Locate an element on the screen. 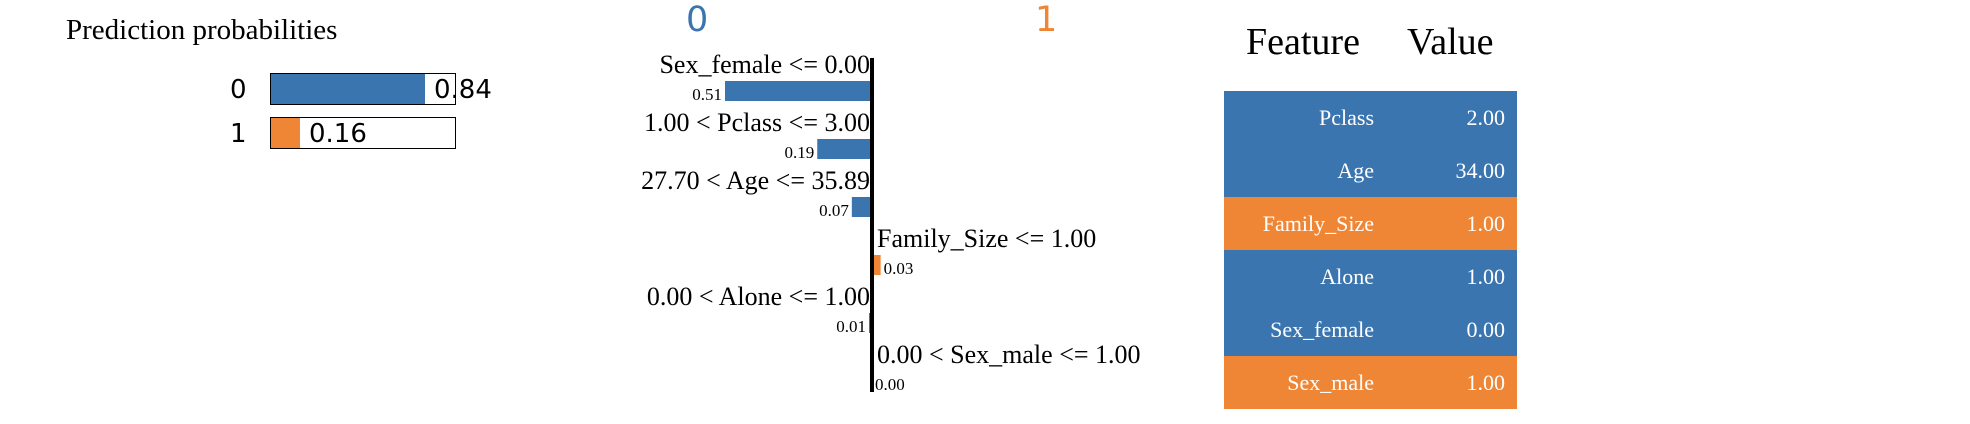 Image resolution: width=1970 pixels, height=424 pixels. prediction-class-label: 0 is located at coordinates (238, 90).